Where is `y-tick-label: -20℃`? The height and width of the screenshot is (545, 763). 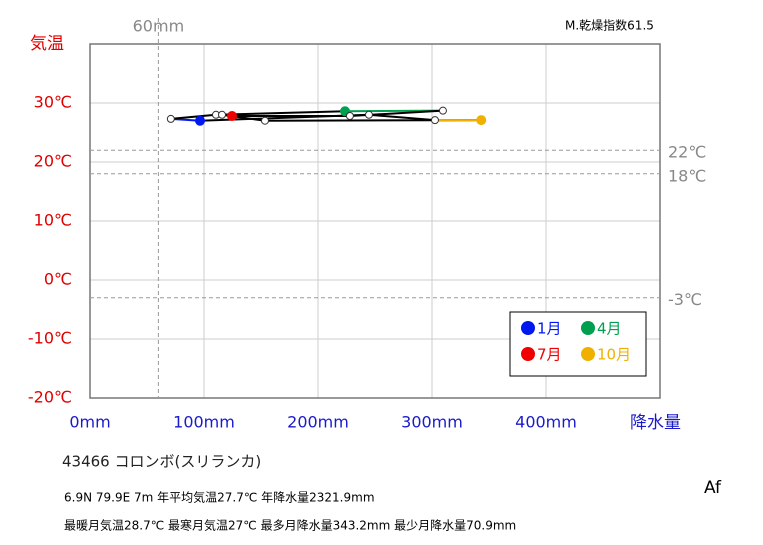
y-tick-label: -20℃ is located at coordinates (50, 397).